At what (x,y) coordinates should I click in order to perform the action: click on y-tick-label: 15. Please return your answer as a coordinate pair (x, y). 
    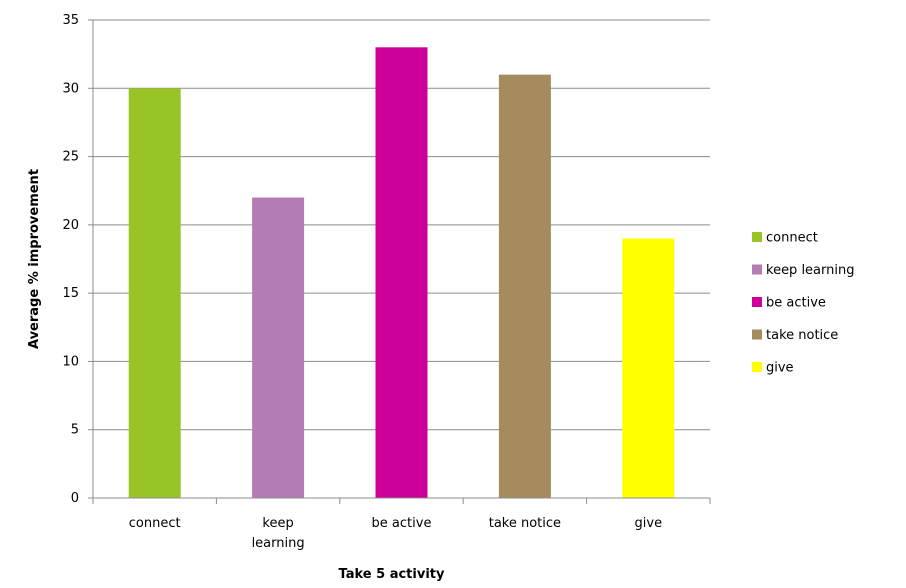
    Looking at the image, I should click on (70, 293).